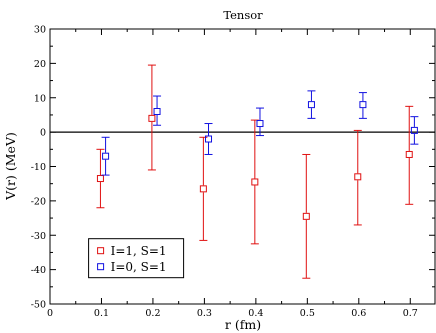  Describe the element at coordinates (139, 267) in the screenshot. I see `legend-label: I=0, S=1` at that location.